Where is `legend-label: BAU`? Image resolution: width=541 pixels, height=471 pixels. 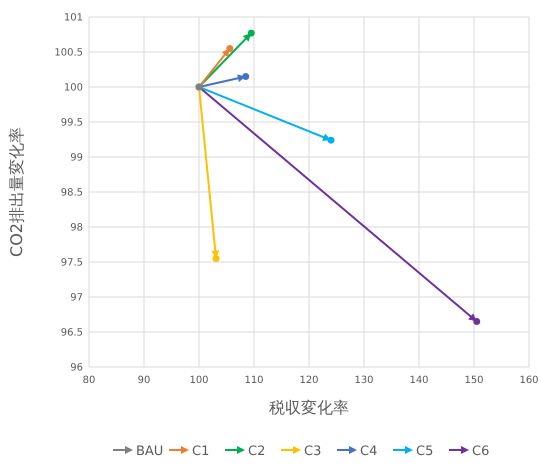 legend-label: BAU is located at coordinates (150, 451).